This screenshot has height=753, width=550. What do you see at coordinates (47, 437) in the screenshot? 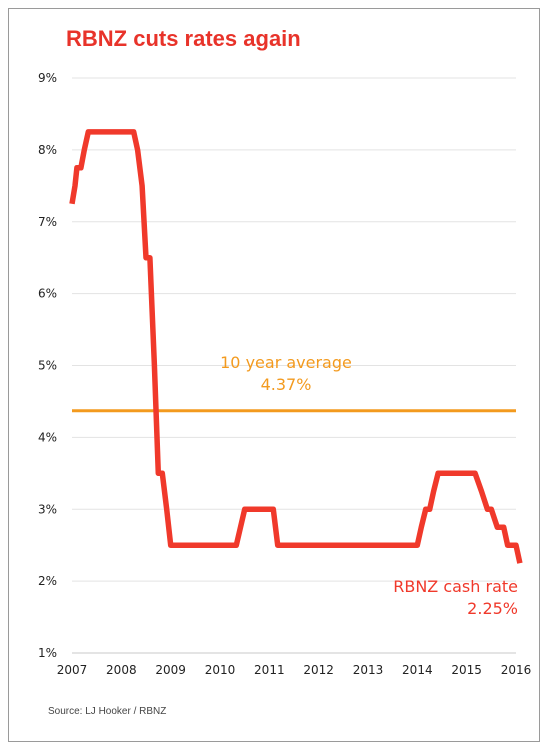
I see `y-tick-label: 4%` at bounding box center [47, 437].